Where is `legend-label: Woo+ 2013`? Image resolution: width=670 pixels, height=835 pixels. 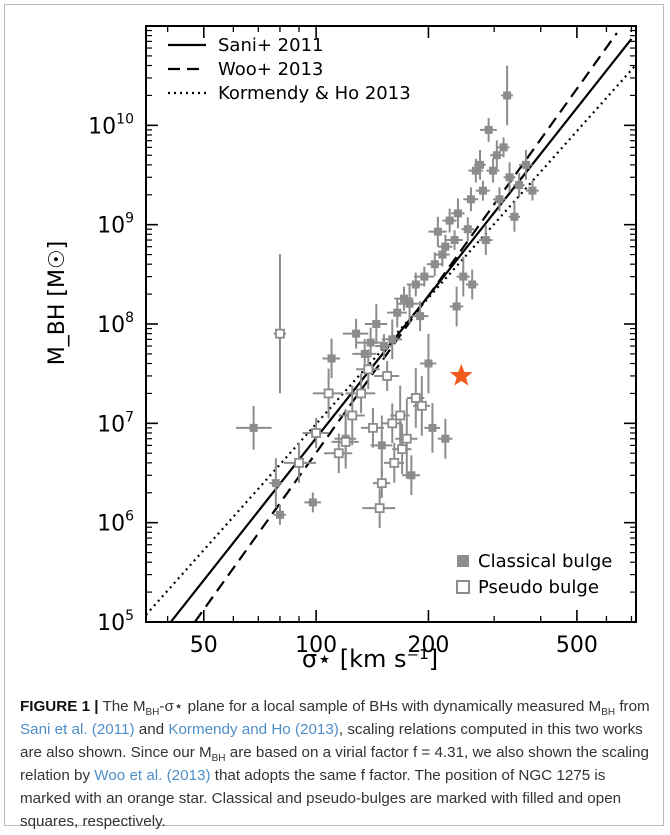
legend-label: Woo+ 2013 is located at coordinates (270, 69).